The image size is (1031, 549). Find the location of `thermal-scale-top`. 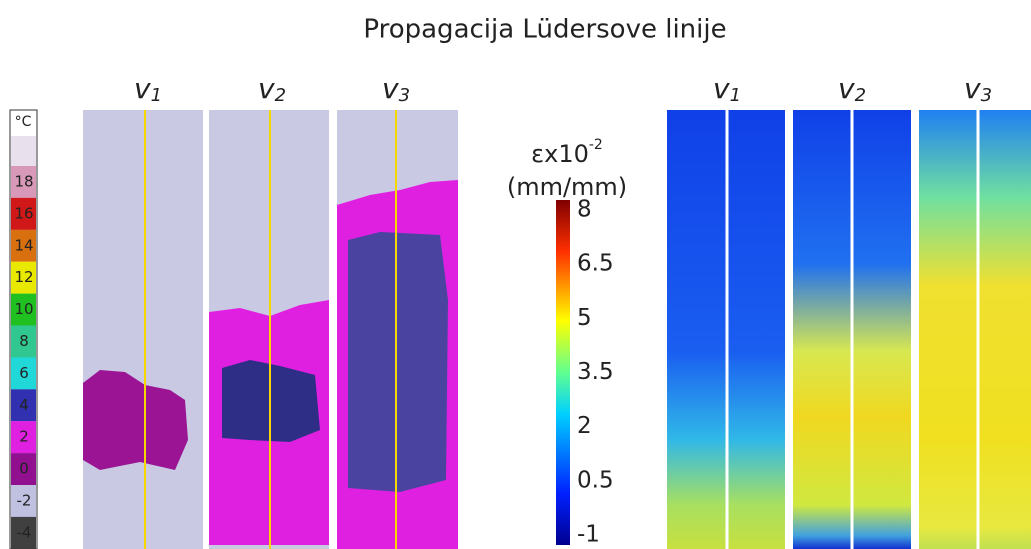

thermal-scale-top is located at coordinates (23, 151).